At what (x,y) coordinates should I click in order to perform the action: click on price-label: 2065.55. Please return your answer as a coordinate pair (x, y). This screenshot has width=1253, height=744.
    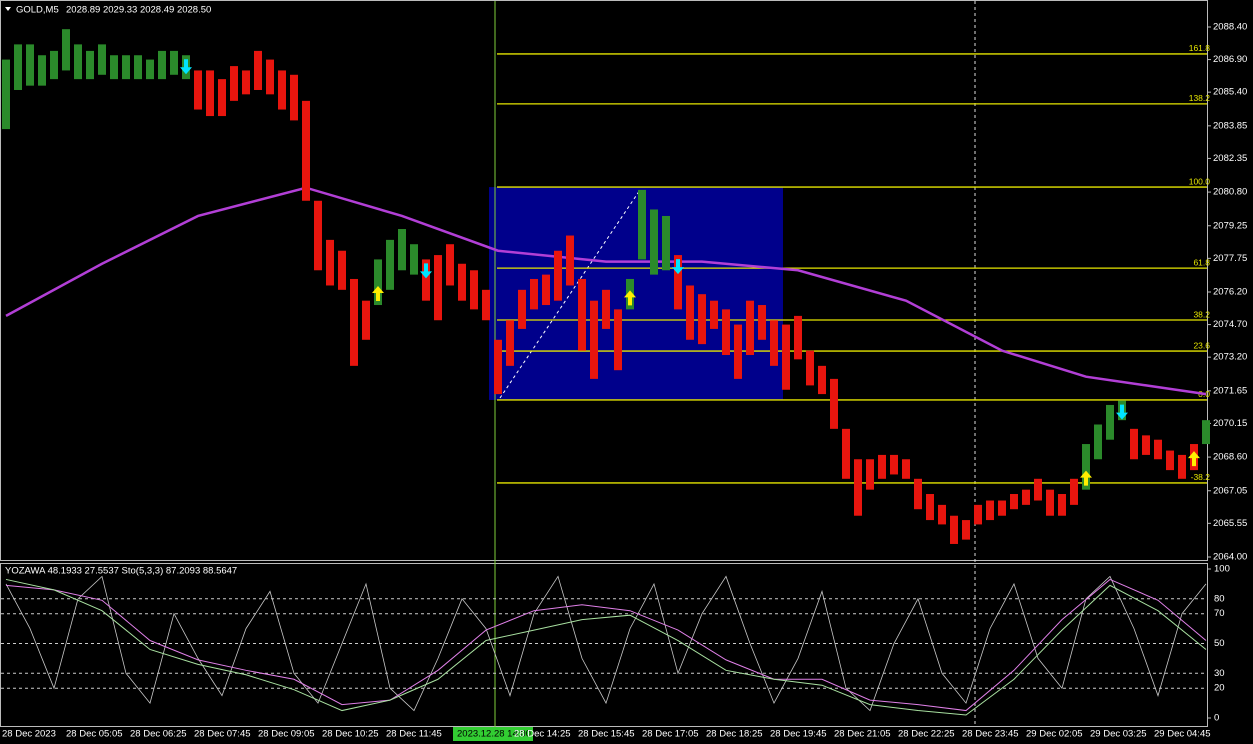
    Looking at the image, I should click on (1230, 523).